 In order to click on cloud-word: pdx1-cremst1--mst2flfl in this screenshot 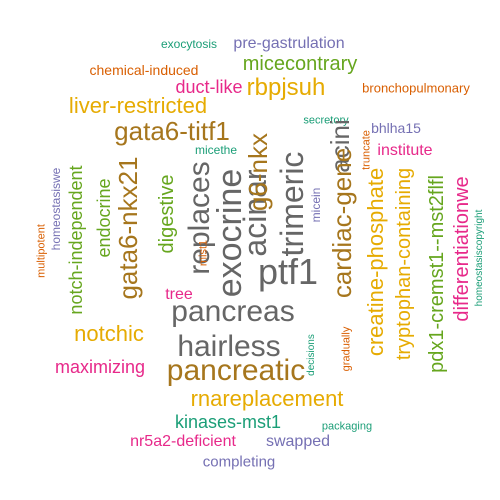, I will do `click(437, 274)`.